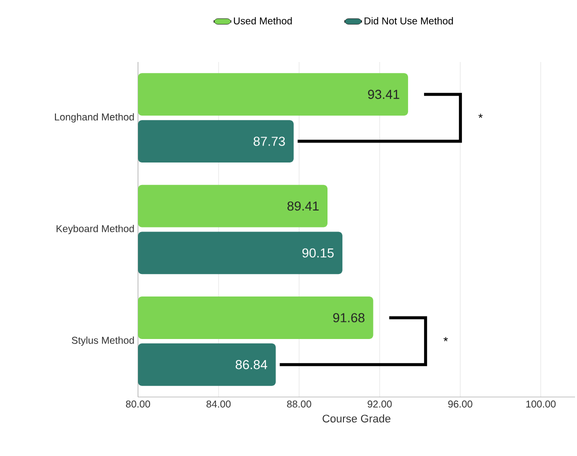 The image size is (577, 456). I want to click on legend-label: Used Method, so click(263, 20).